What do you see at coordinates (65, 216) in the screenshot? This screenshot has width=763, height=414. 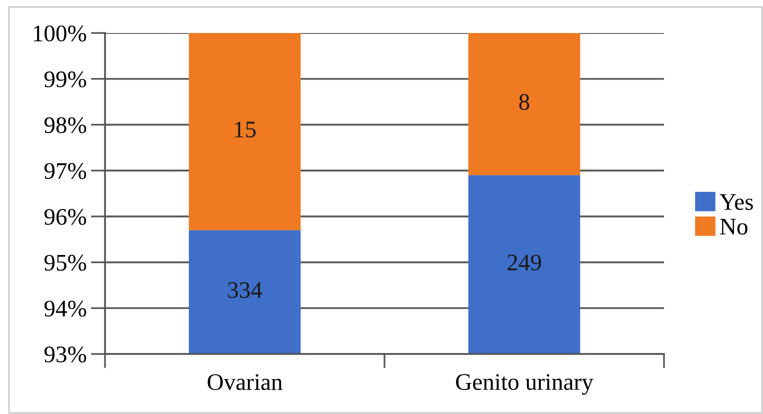 I see `y-tick-label: 96%` at bounding box center [65, 216].